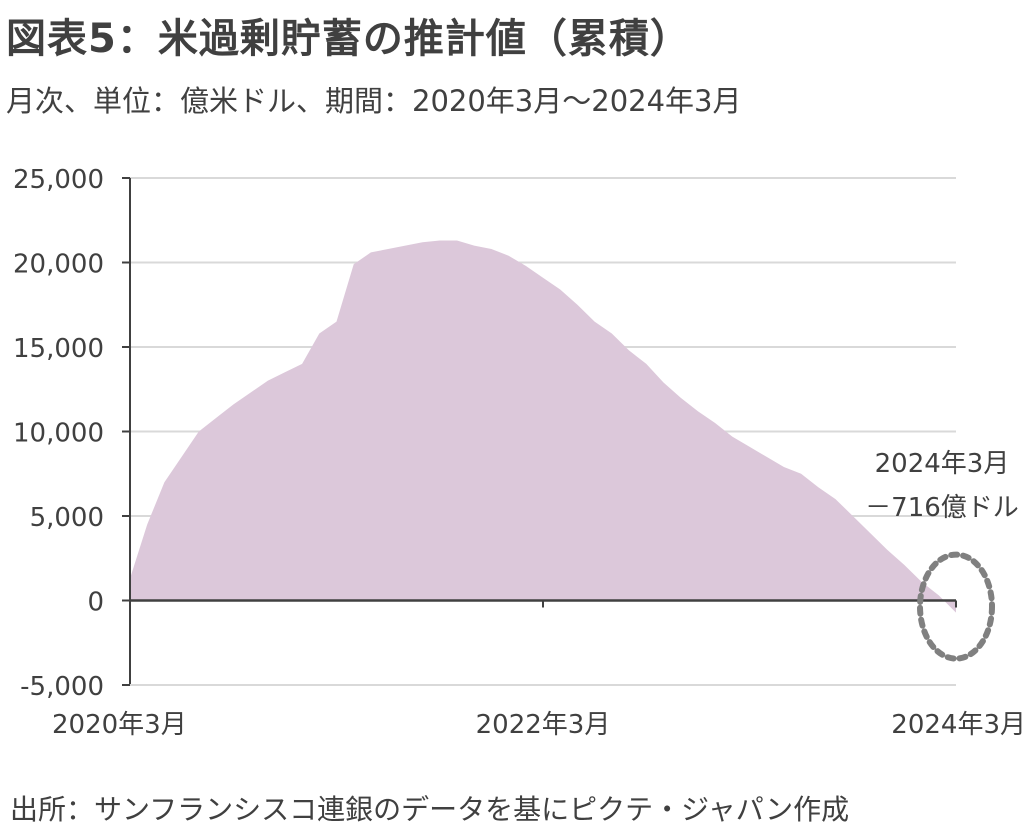 Image resolution: width=1033 pixels, height=834 pixels. I want to click on dotted-ellipse-marker, so click(956, 606).